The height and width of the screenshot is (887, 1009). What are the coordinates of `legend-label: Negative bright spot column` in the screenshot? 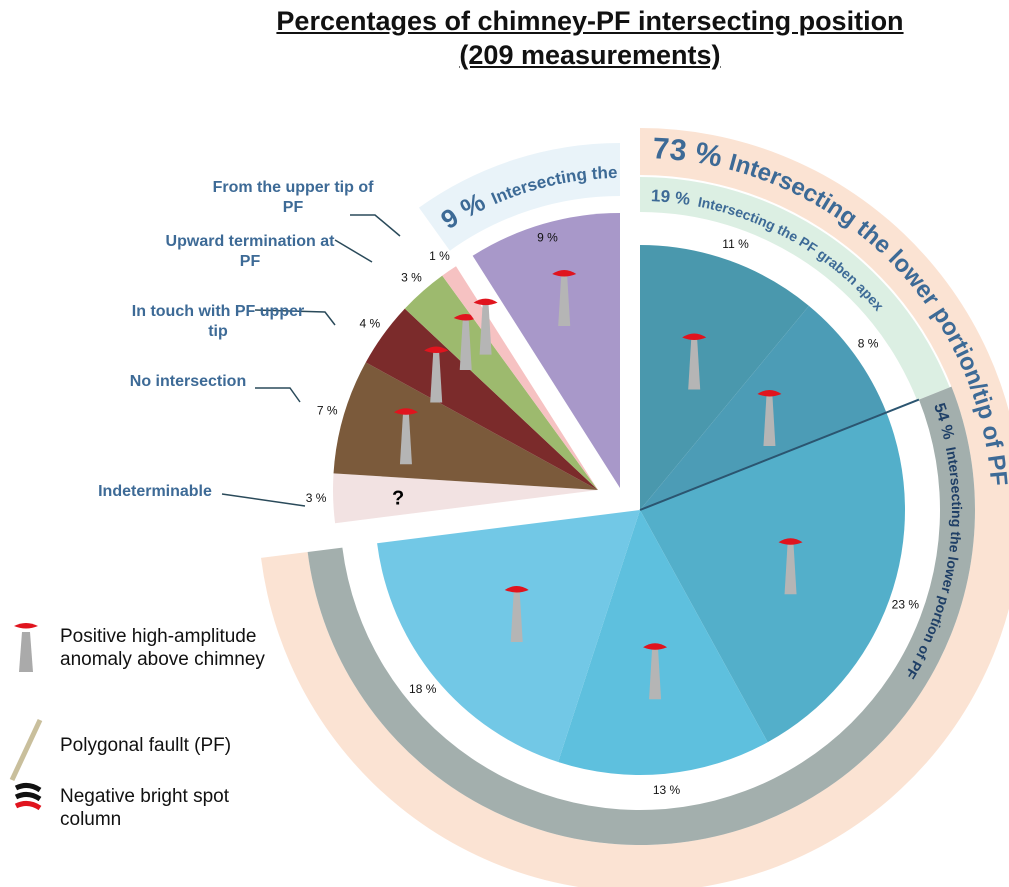 It's located at (144, 808).